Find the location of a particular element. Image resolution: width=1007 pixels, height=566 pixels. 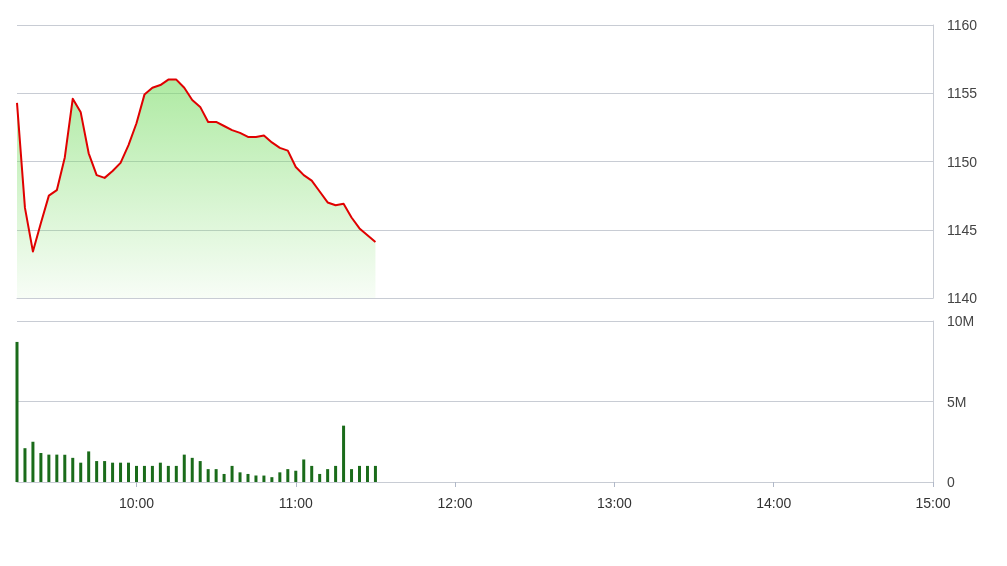

y-tick-label: 1155 is located at coordinates (962, 93).